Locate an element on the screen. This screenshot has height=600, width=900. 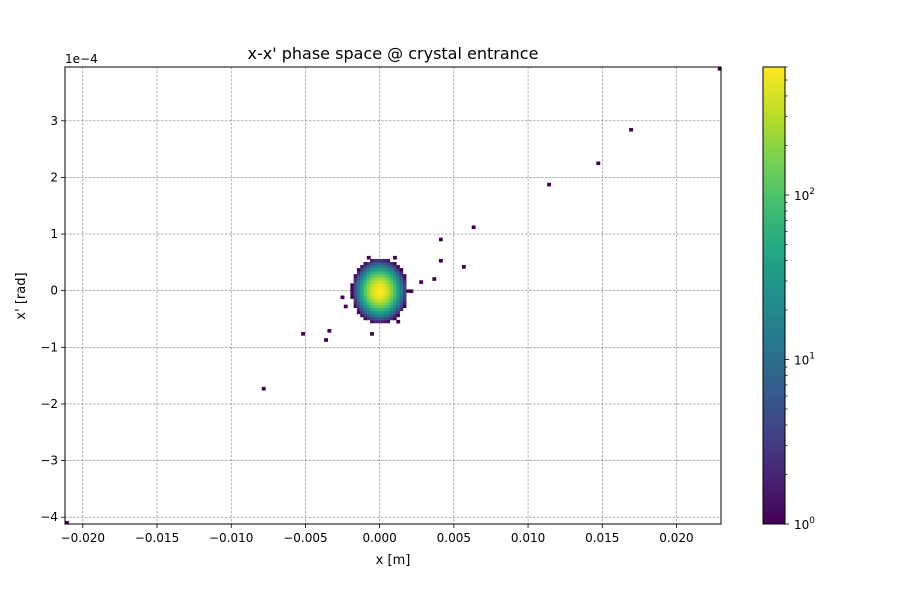
x-tick-label: −0.010 is located at coordinates (231, 538).